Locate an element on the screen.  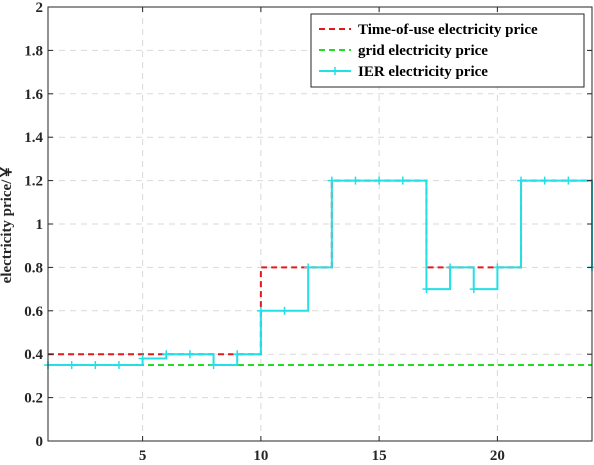
x-tick-label: 5 is located at coordinates (143, 456).